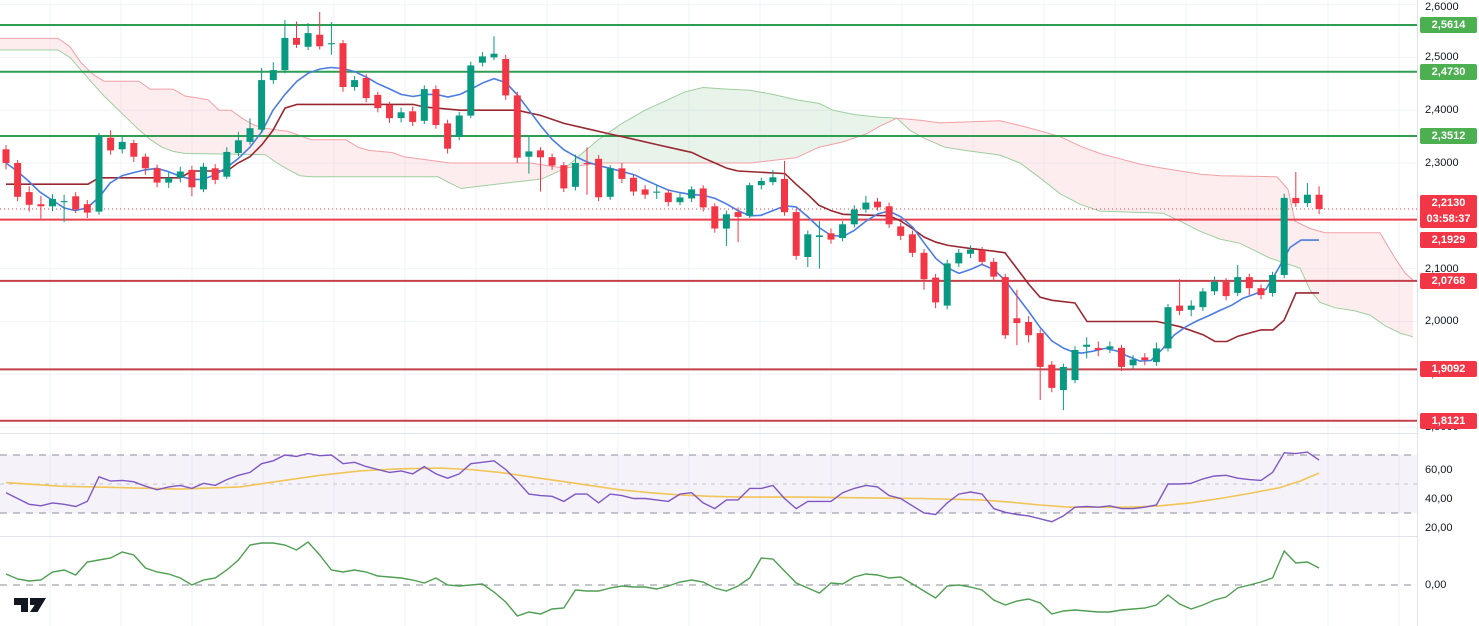 Image resolution: width=1479 pixels, height=626 pixels. I want to click on price-axis-label: 2,1000, so click(1442, 269).